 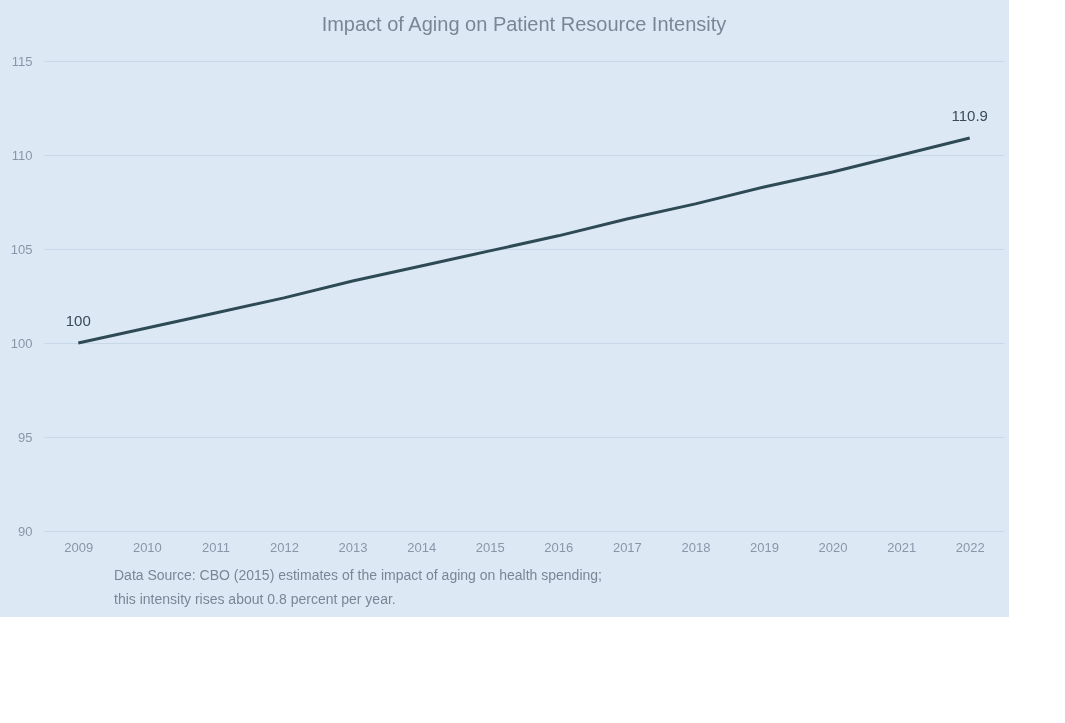 What do you see at coordinates (764, 547) in the screenshot?
I see `x-tick-label: 2019` at bounding box center [764, 547].